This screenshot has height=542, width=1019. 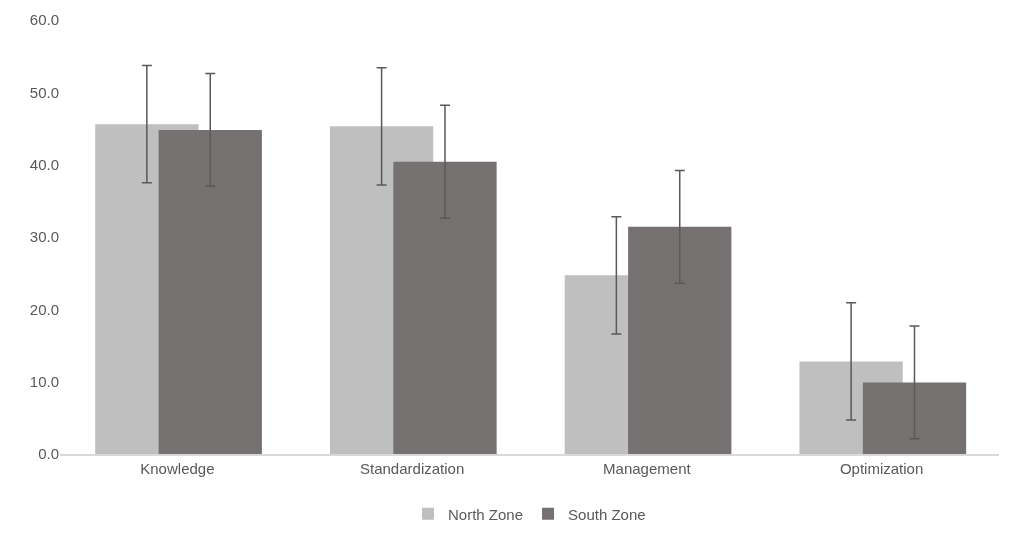 I want to click on y-tick-label: 50.0, so click(x=44, y=92).